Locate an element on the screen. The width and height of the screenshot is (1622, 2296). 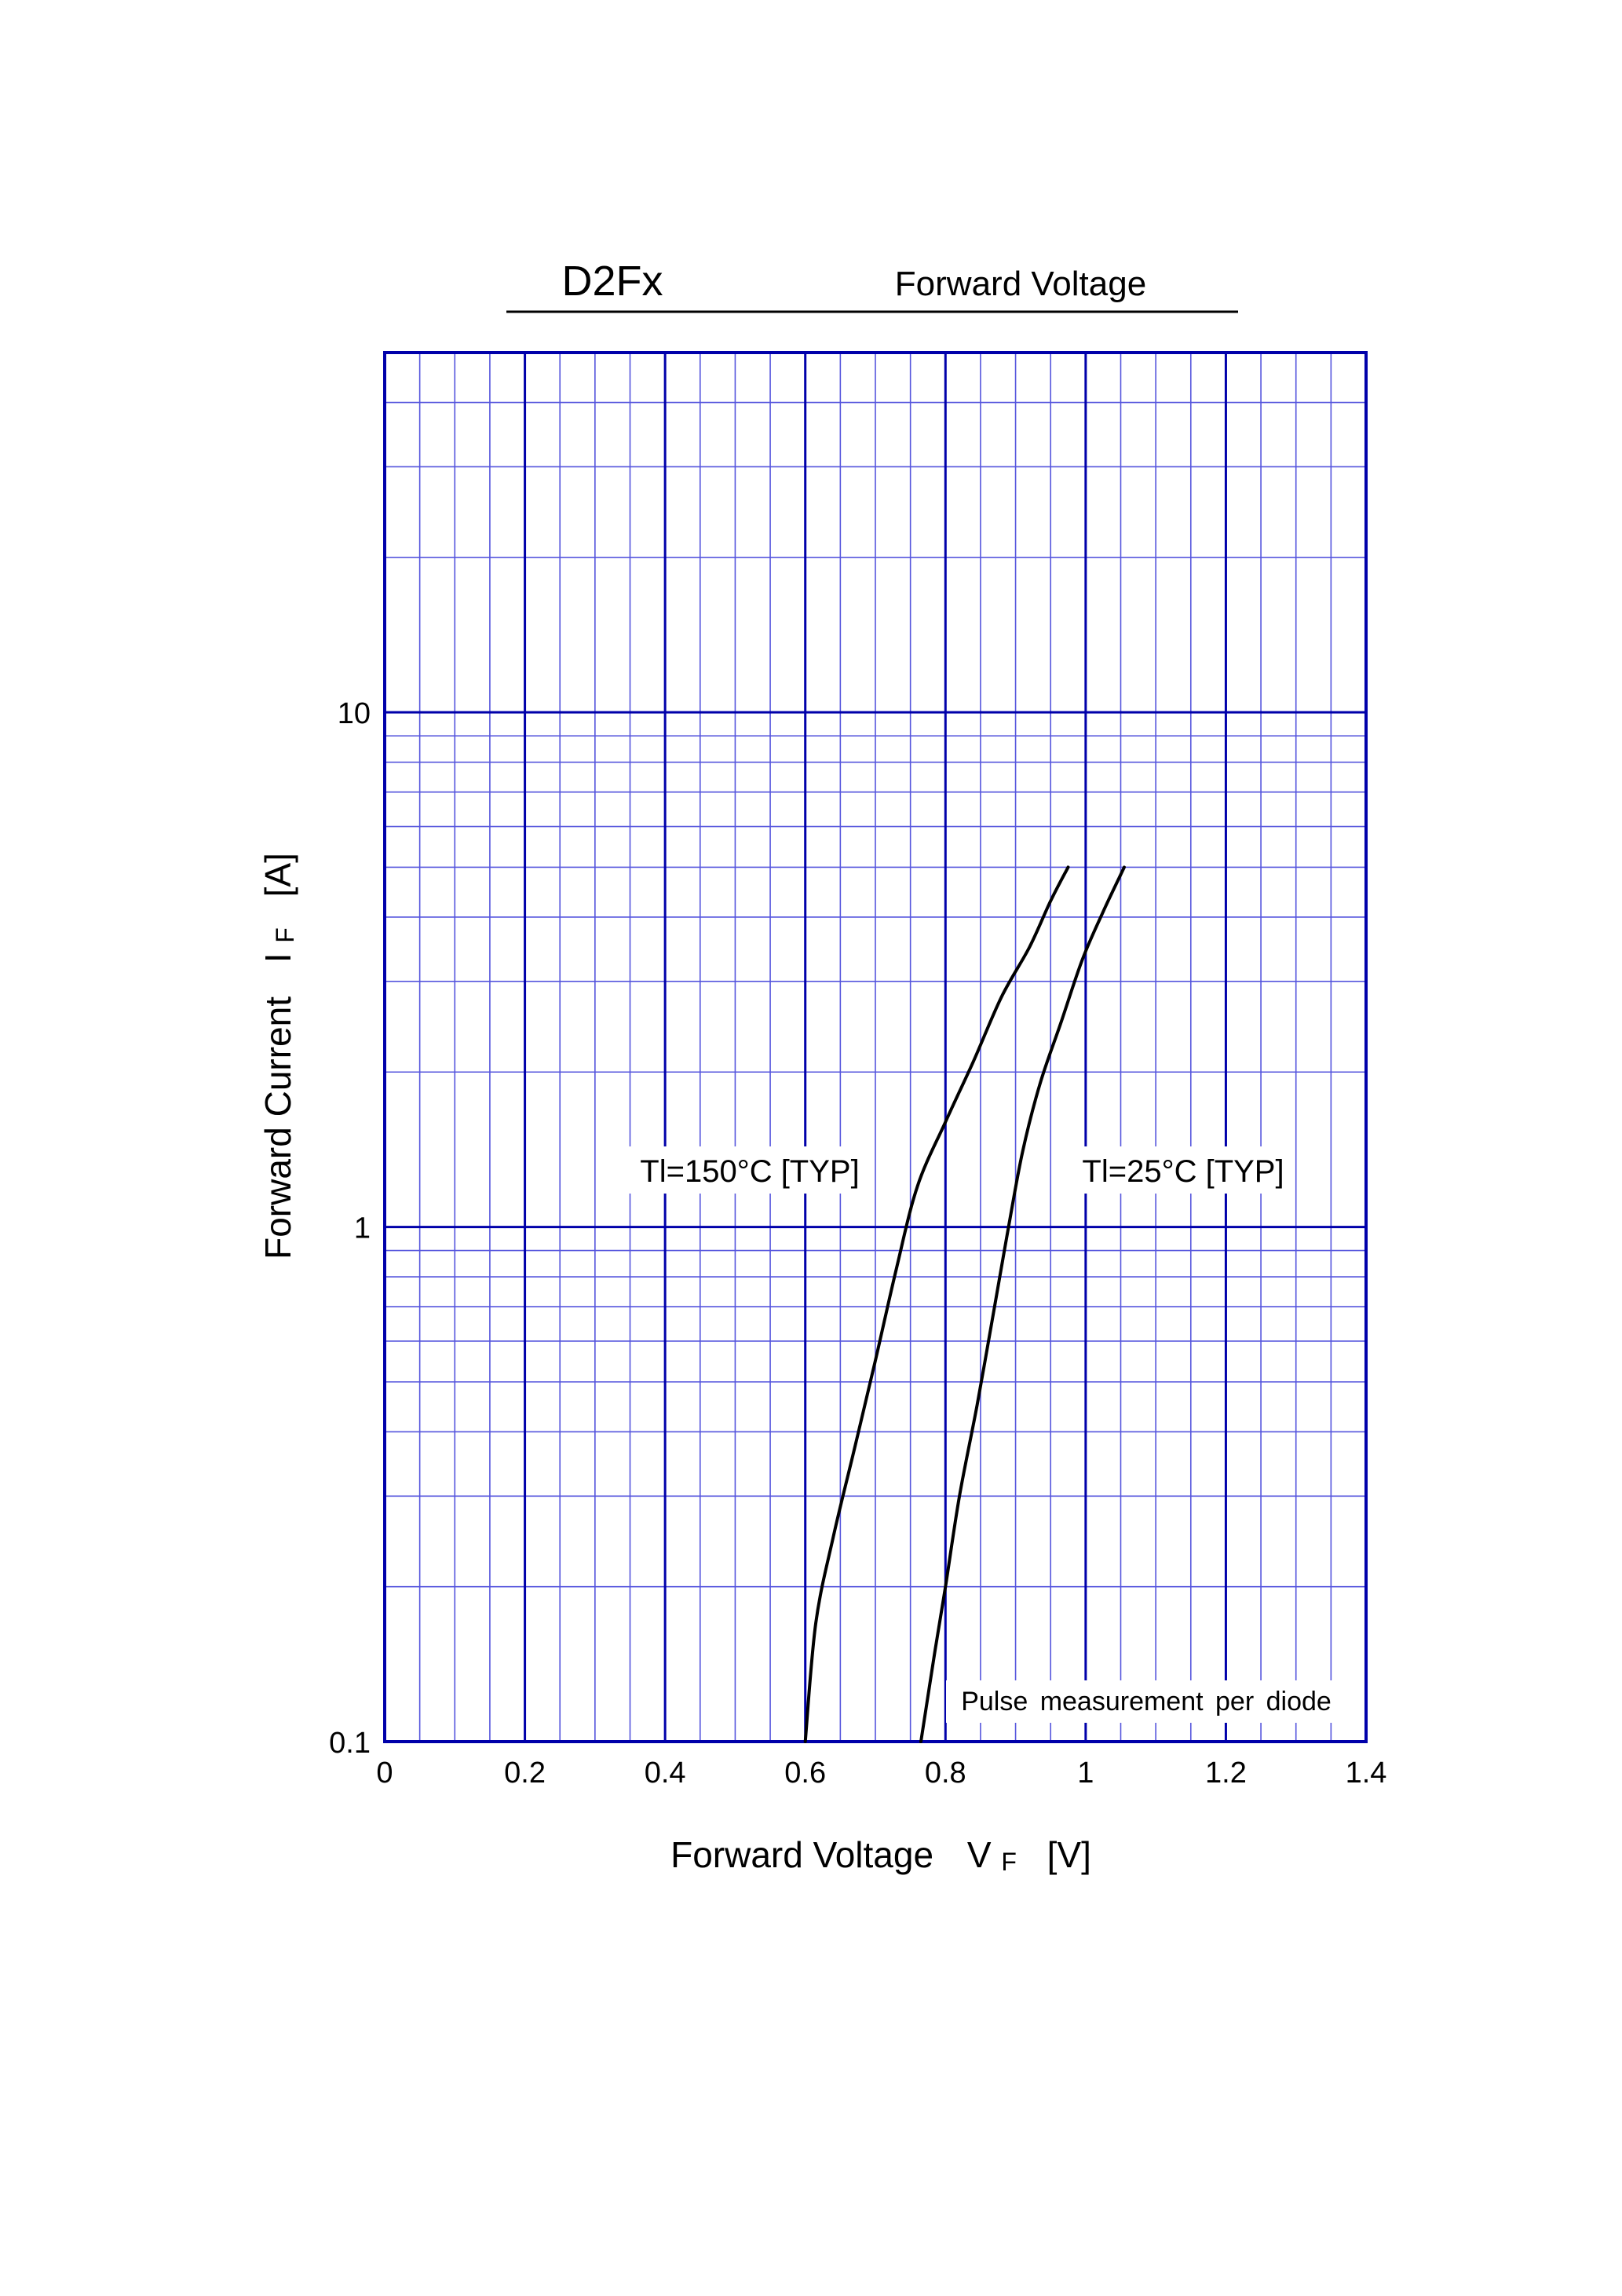
x-tick-label: 0.4 is located at coordinates (665, 1773).